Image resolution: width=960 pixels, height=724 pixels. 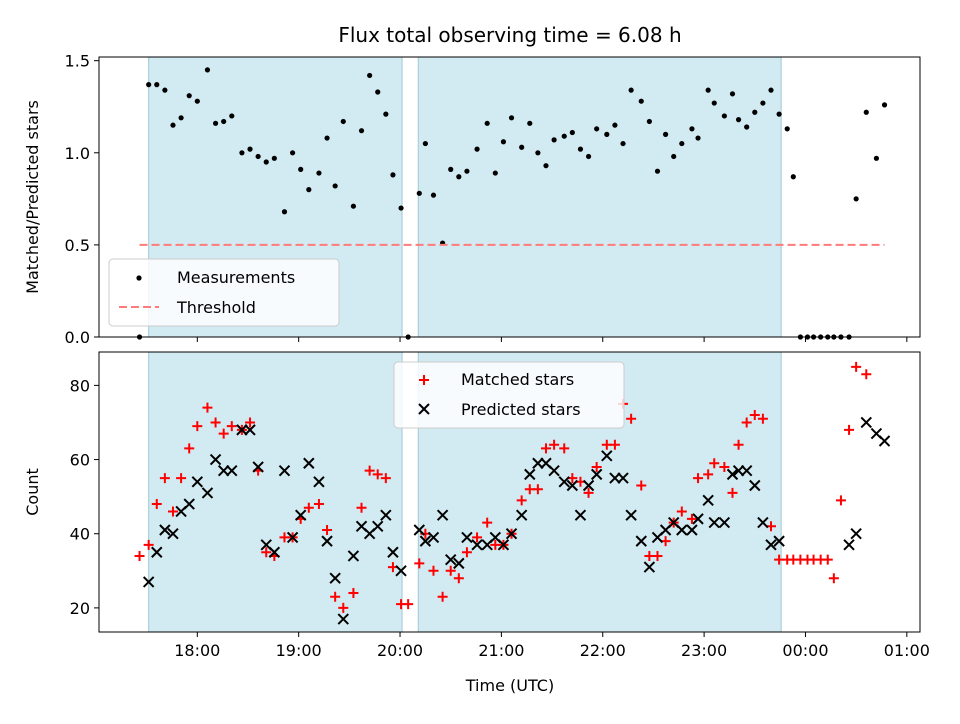 What do you see at coordinates (424, 380) in the screenshot?
I see `legend-plus-marker` at bounding box center [424, 380].